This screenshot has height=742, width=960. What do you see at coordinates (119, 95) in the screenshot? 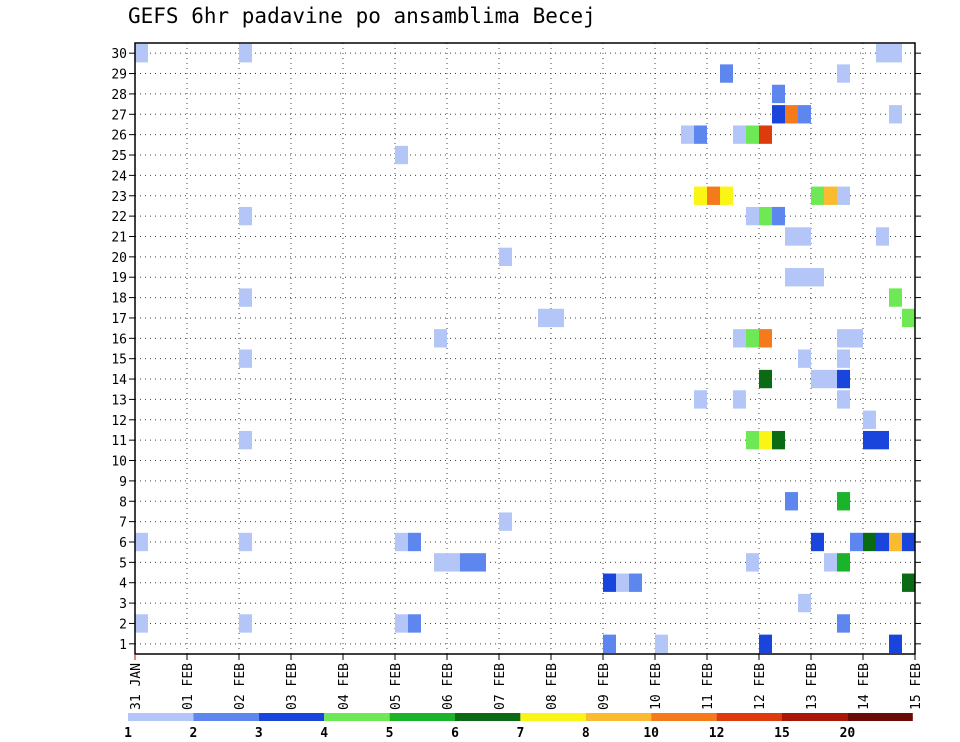
I see `y-tick-label: 28` at bounding box center [119, 95].